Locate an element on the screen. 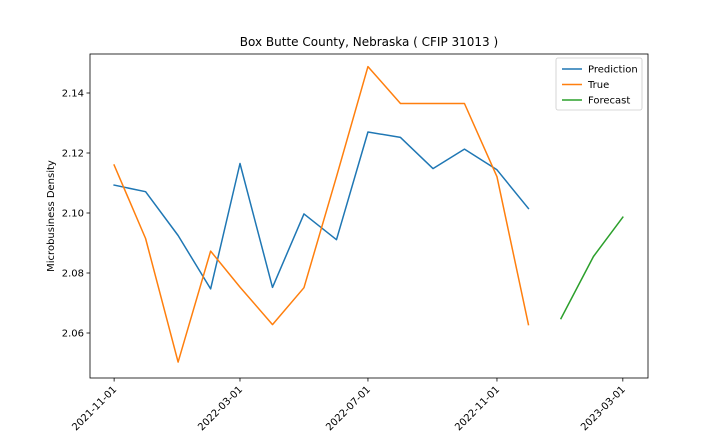 This screenshot has height=432, width=720. y-tick-label: 2.08 is located at coordinates (73, 274).